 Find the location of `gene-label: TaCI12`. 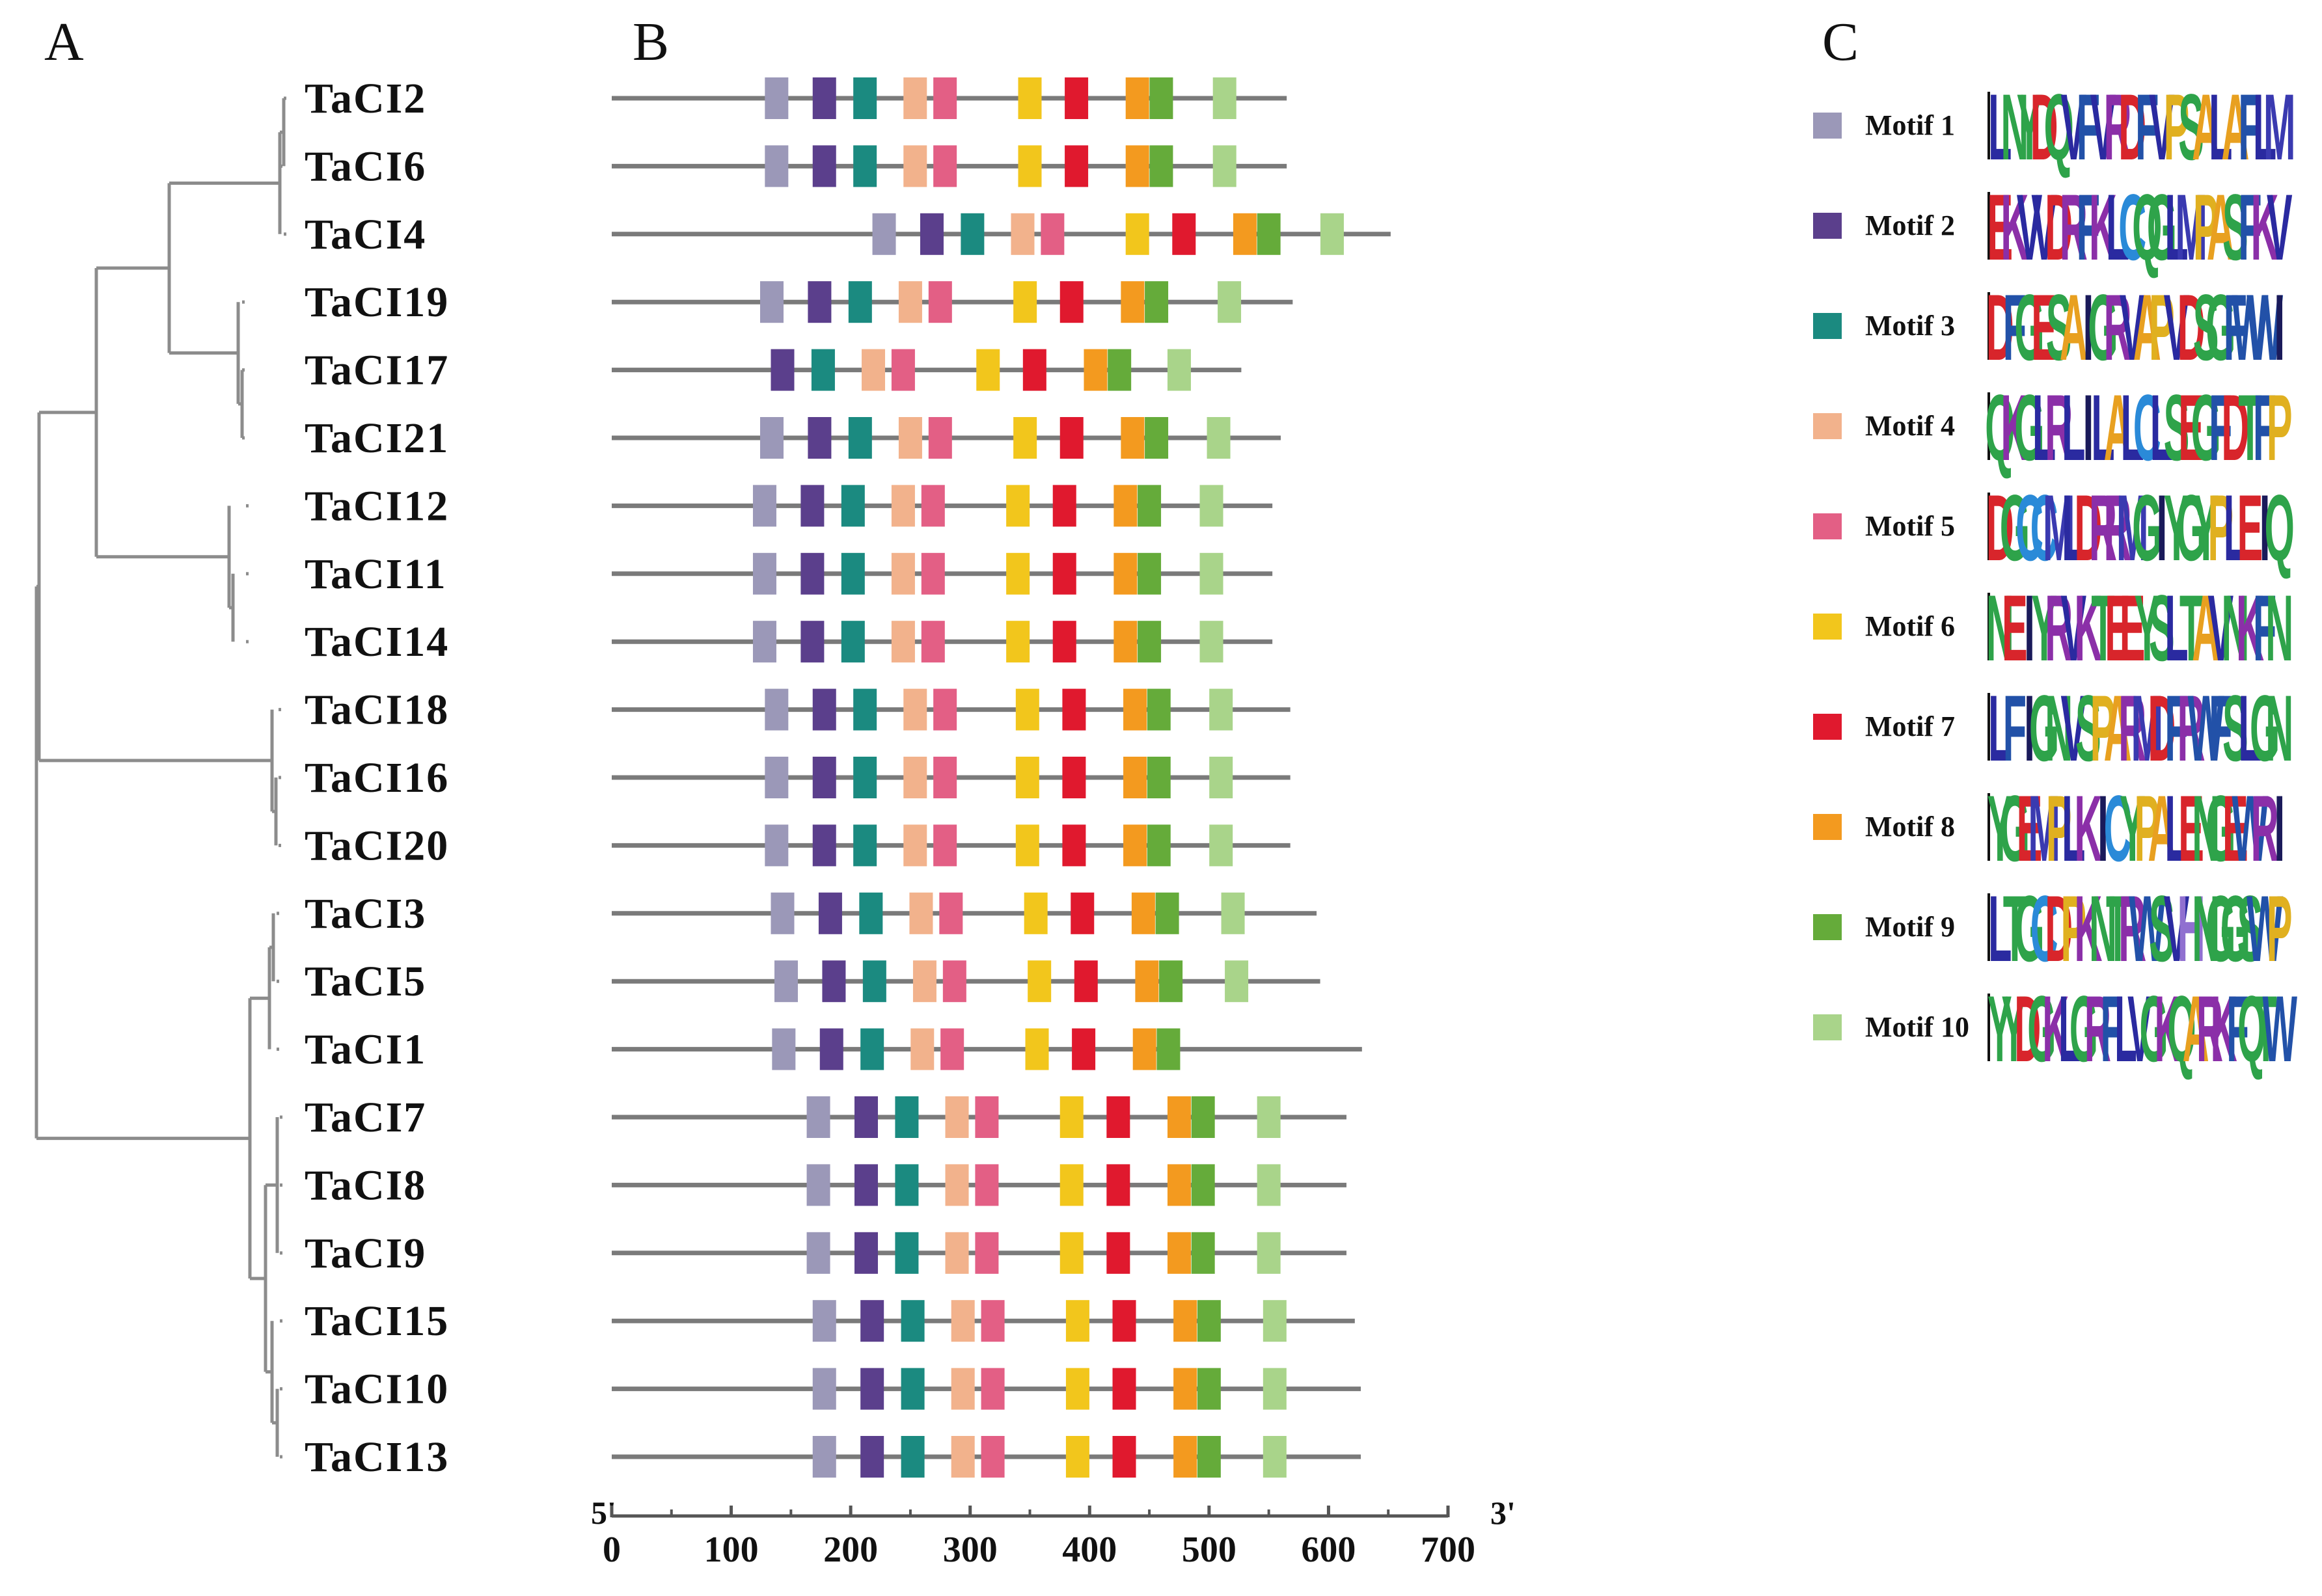

gene-label: TaCI12 is located at coordinates (377, 506).